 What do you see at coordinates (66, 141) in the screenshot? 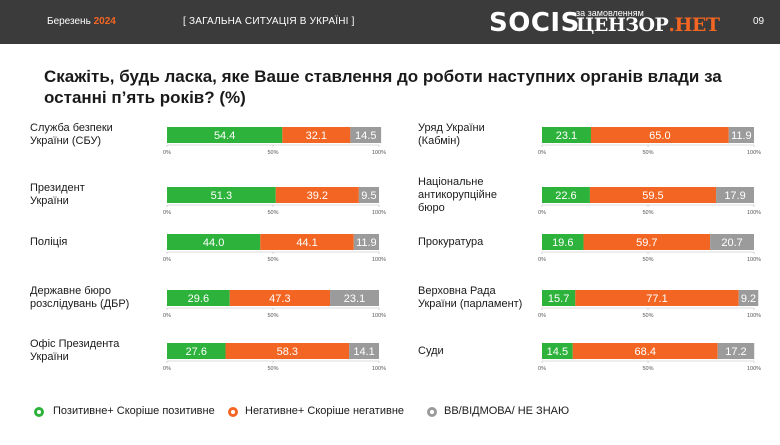
I see `category-label-line: України (СБУ)` at bounding box center [66, 141].